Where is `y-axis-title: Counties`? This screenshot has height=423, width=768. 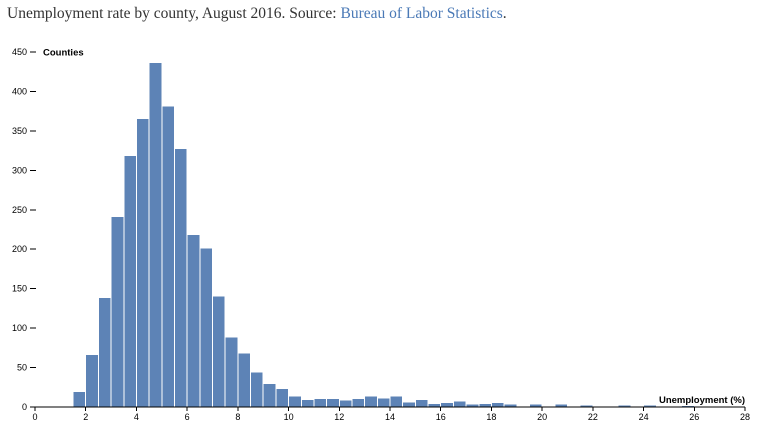 y-axis-title: Counties is located at coordinates (63, 53).